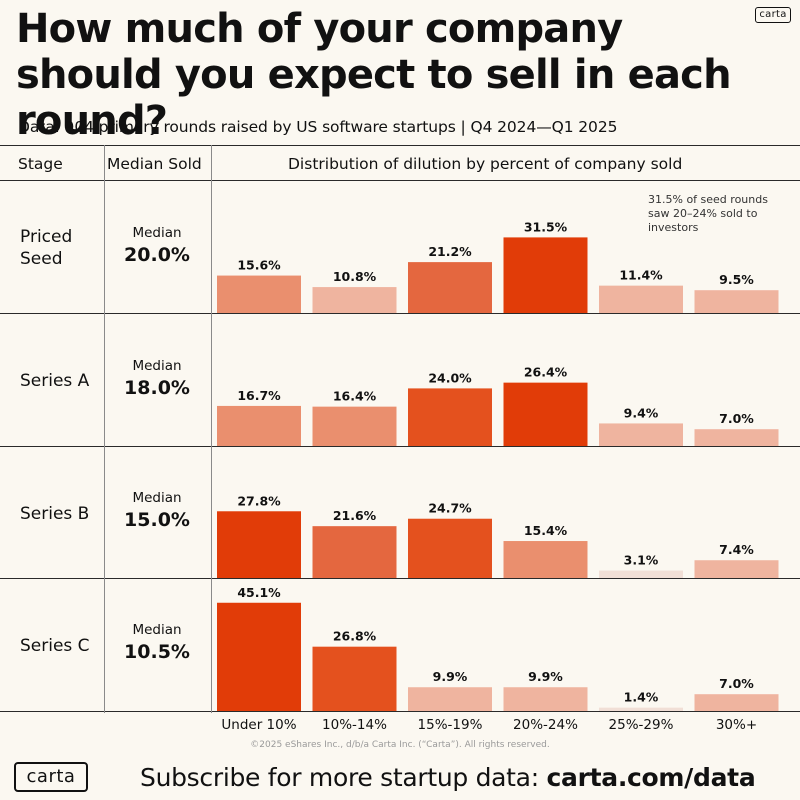 The height and width of the screenshot is (800, 800). Describe the element at coordinates (51, 777) in the screenshot. I see `carta-logo-footer: carta` at that location.